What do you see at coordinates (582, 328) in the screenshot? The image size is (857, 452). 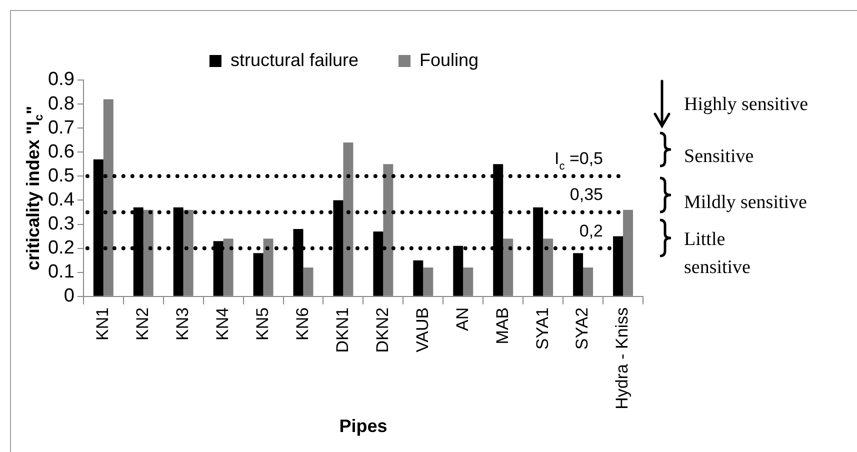 I see `x-tick-label: SYA2` at bounding box center [582, 328].